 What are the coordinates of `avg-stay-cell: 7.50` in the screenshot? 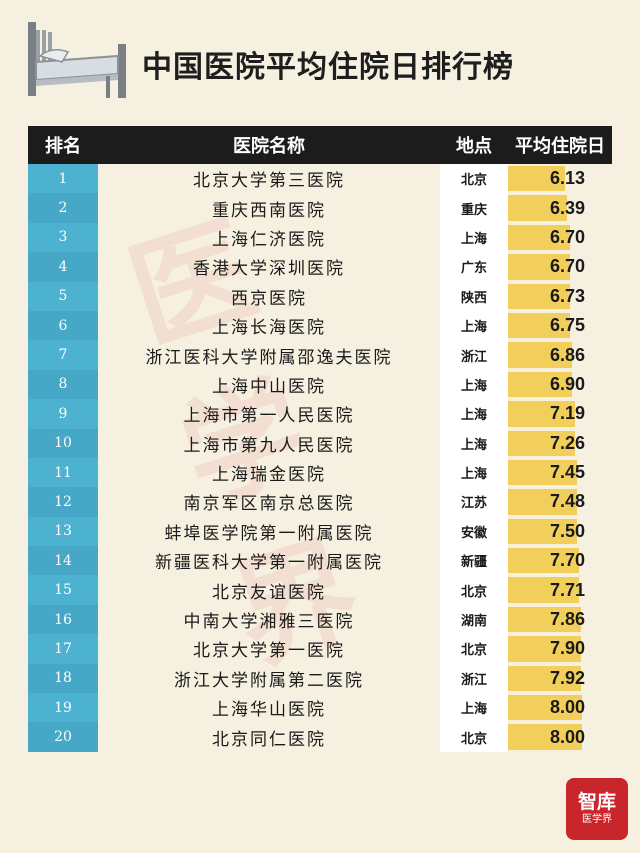 It's located at (560, 531).